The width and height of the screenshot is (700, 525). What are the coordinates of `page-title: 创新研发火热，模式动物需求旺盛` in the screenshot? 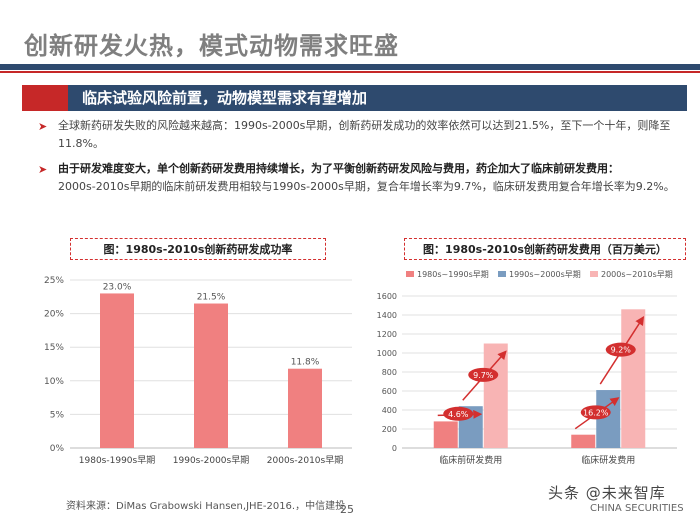 It's located at (211, 46).